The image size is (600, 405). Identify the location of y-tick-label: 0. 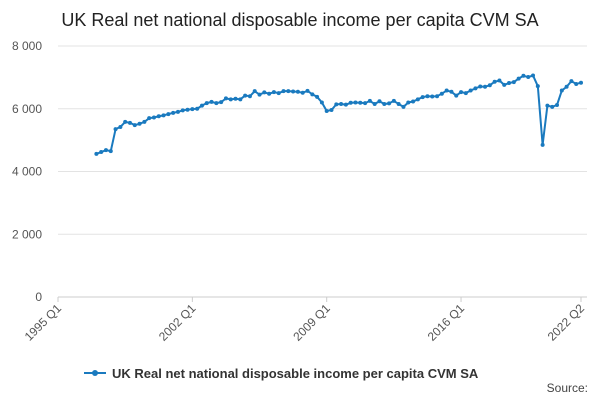
(38, 297).